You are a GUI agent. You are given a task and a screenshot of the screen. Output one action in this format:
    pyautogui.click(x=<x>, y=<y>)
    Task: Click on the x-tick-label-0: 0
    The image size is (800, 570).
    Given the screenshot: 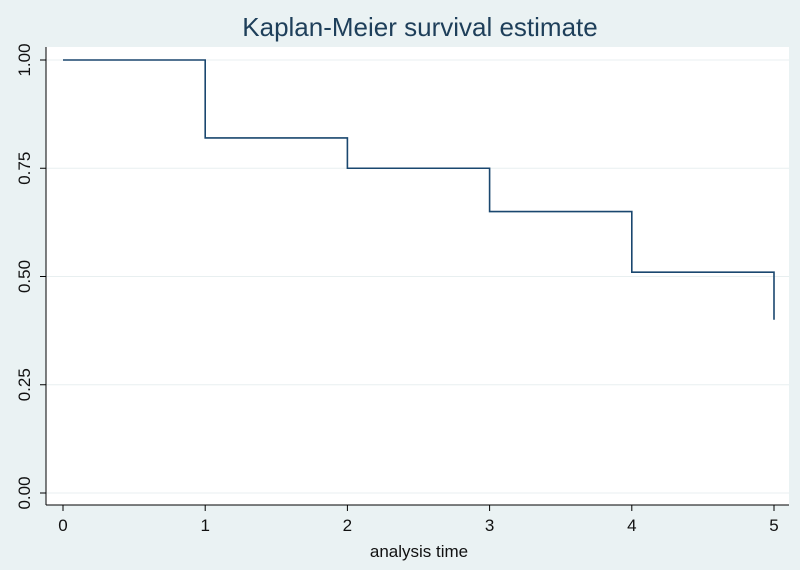 What is the action you would take?
    pyautogui.click(x=62, y=525)
    